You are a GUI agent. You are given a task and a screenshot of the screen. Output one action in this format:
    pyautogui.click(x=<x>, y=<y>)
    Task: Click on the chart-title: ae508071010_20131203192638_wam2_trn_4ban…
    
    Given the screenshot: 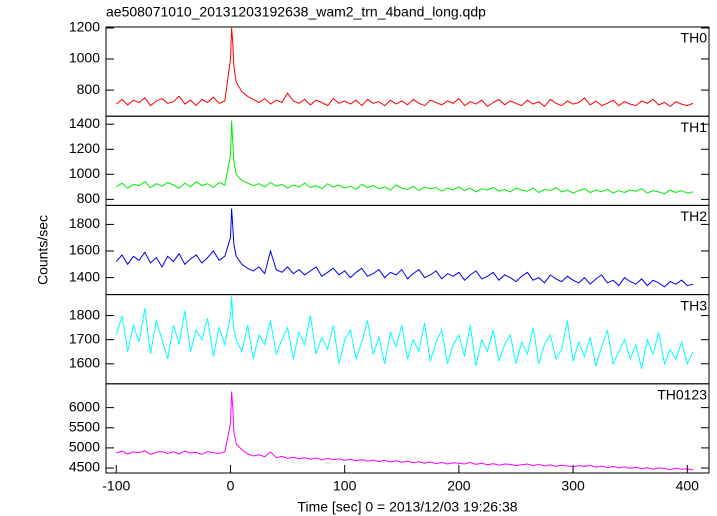 What is the action you would take?
    pyautogui.click(x=296, y=12)
    